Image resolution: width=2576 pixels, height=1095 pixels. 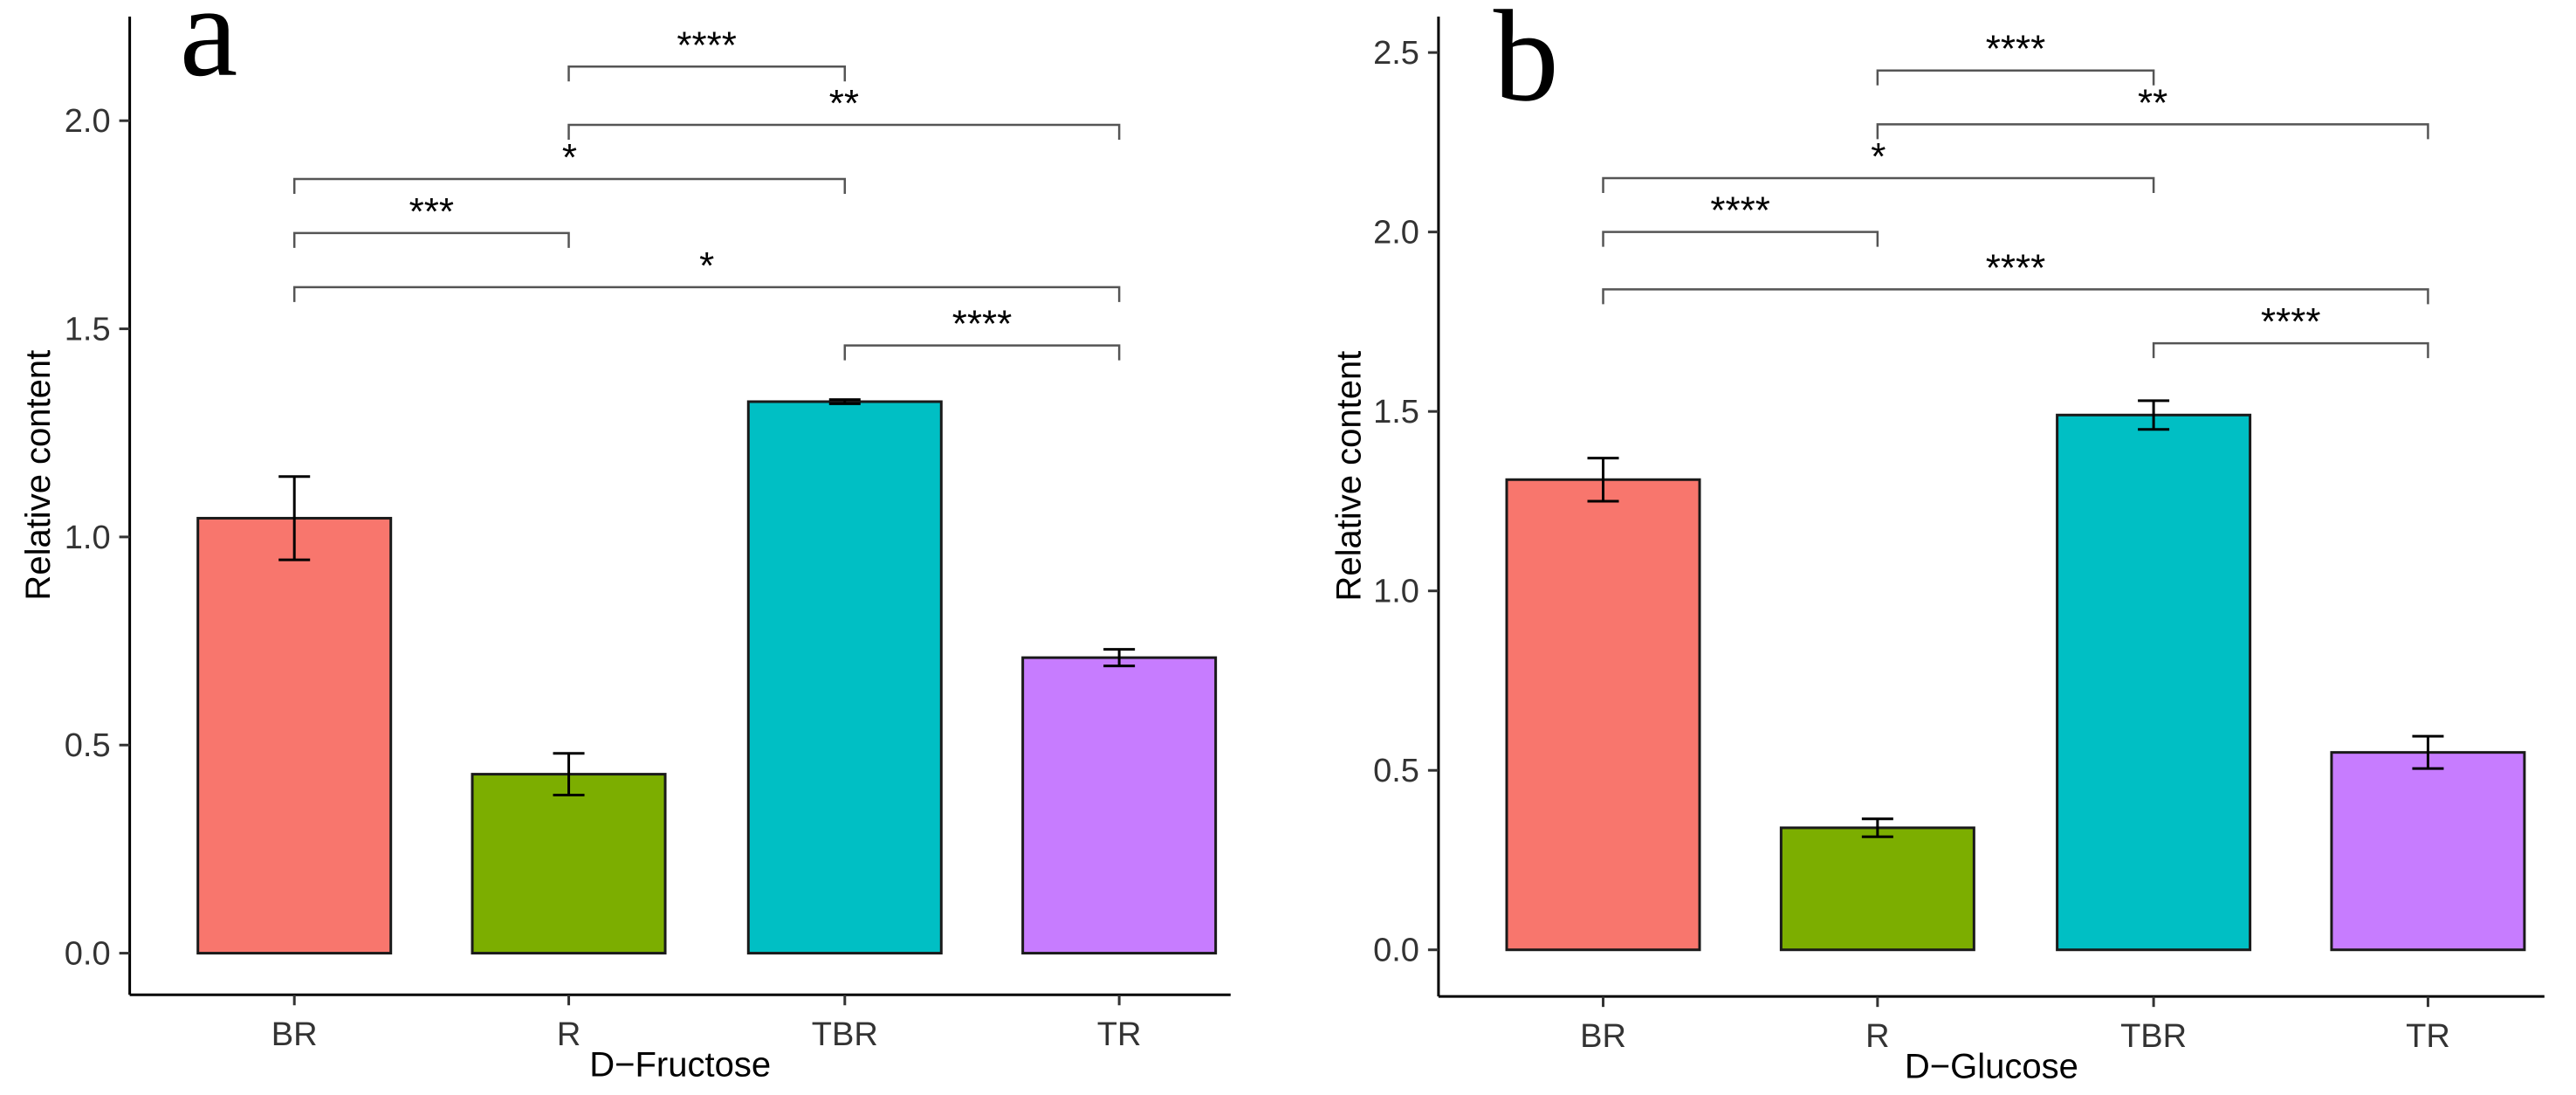 What do you see at coordinates (209, 52) in the screenshot?
I see `panel-label: a` at bounding box center [209, 52].